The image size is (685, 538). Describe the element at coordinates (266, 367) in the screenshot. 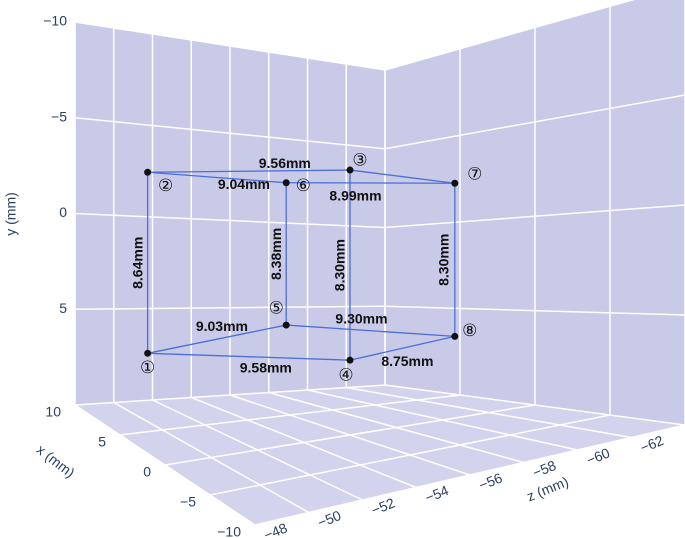

I see `edge-label: 9.58mm` at that location.